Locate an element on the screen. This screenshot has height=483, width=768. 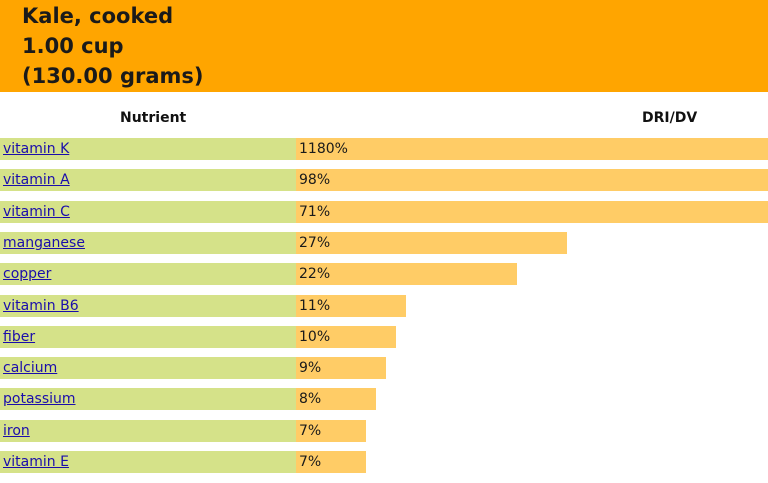
nutrient-link: iron is located at coordinates (16, 431).